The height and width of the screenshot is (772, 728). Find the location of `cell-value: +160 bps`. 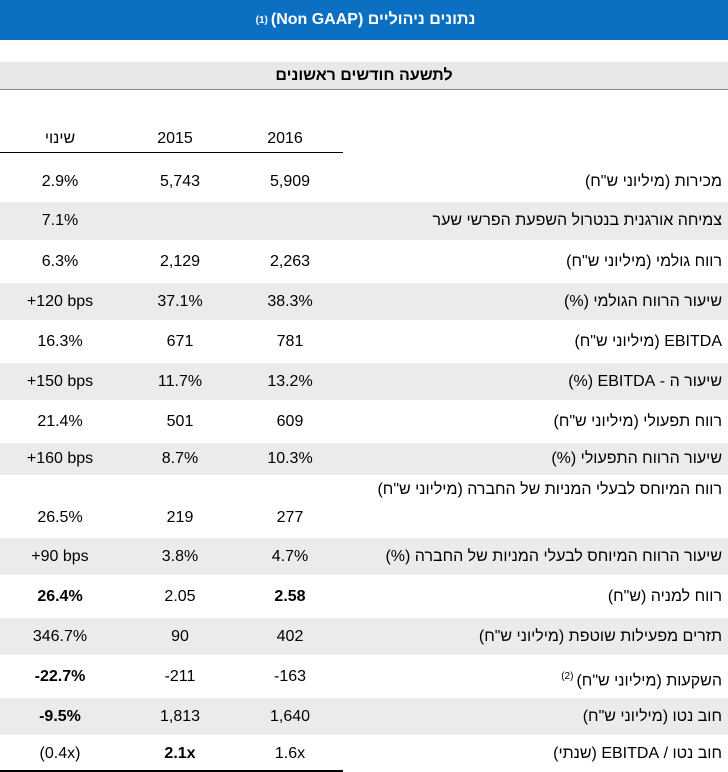

cell-value: +160 bps is located at coordinates (60, 458).